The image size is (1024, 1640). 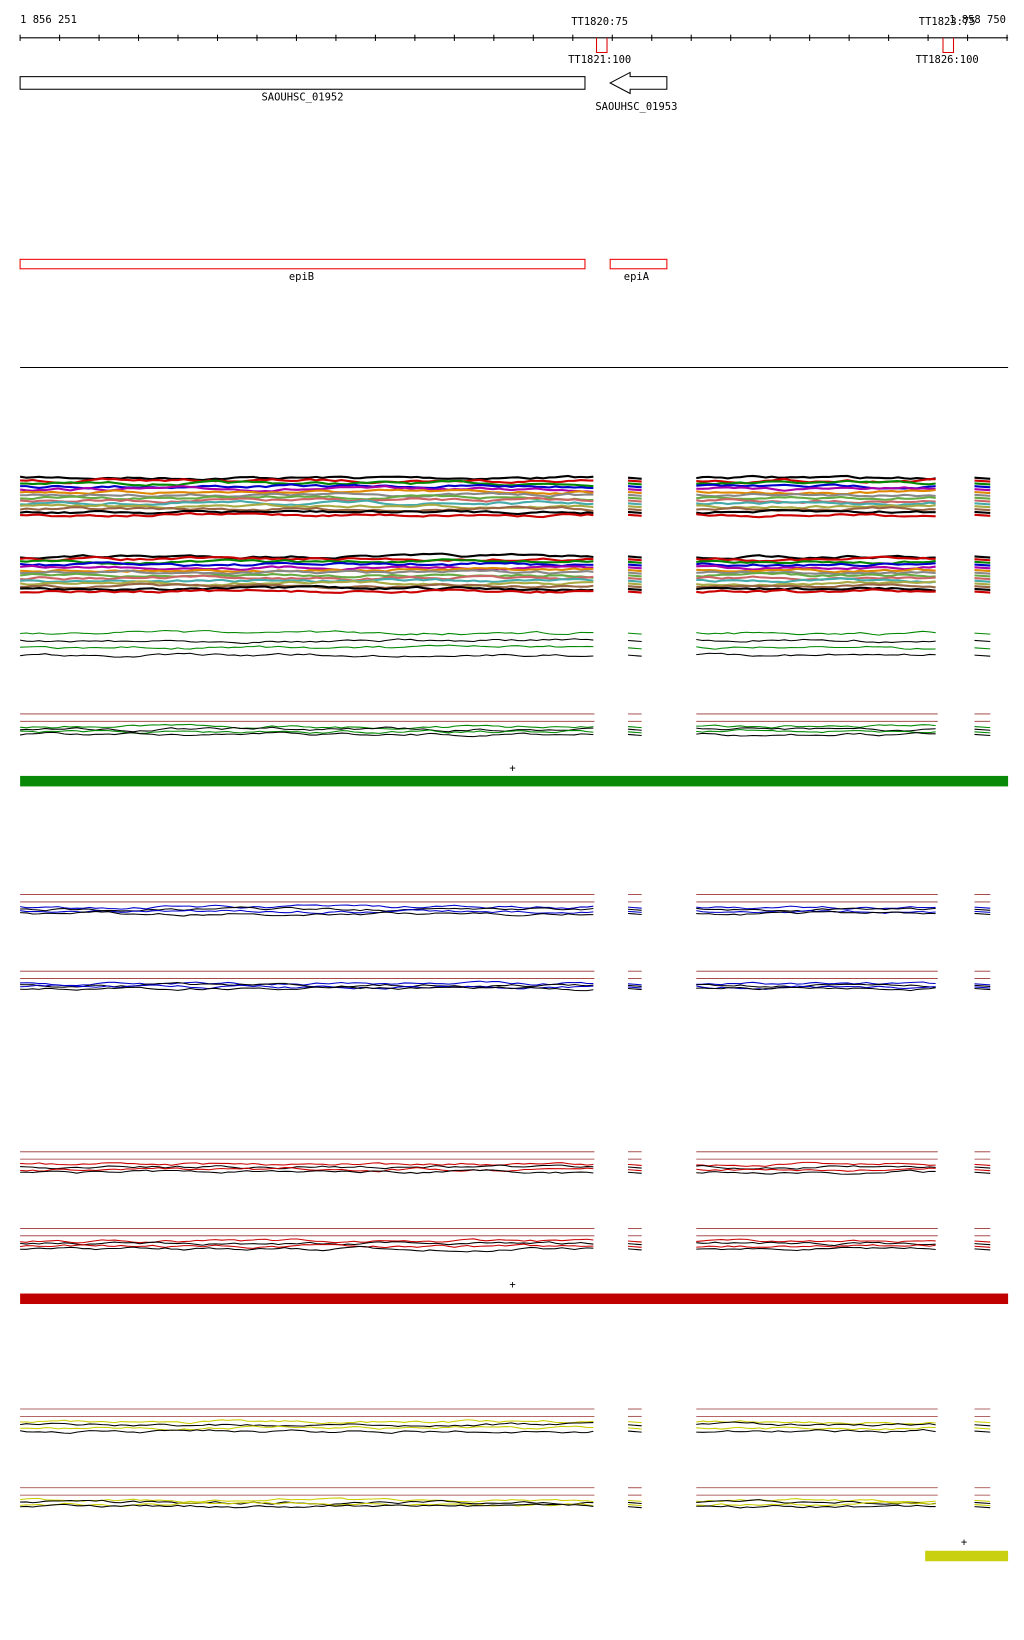 What do you see at coordinates (303, 98) in the screenshot?
I see `gene-label: SAOUHSC_01952` at bounding box center [303, 98].